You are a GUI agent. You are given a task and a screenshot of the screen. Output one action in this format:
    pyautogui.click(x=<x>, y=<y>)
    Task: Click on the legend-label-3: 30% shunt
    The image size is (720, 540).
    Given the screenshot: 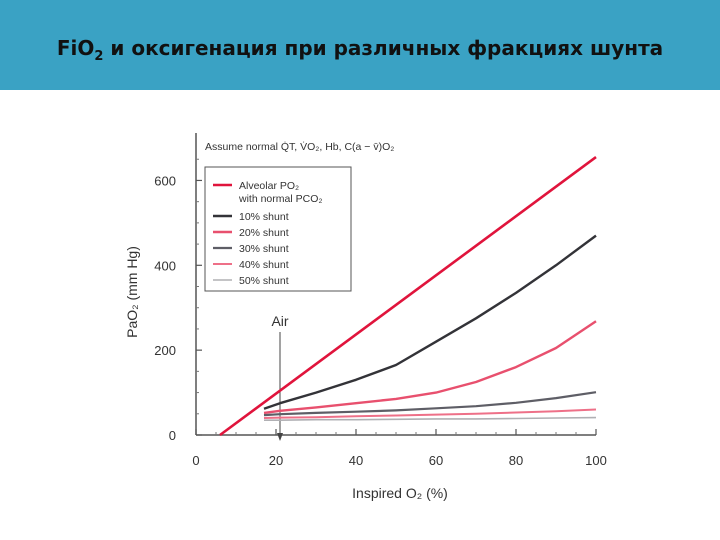 What is the action you would take?
    pyautogui.click(x=264, y=249)
    